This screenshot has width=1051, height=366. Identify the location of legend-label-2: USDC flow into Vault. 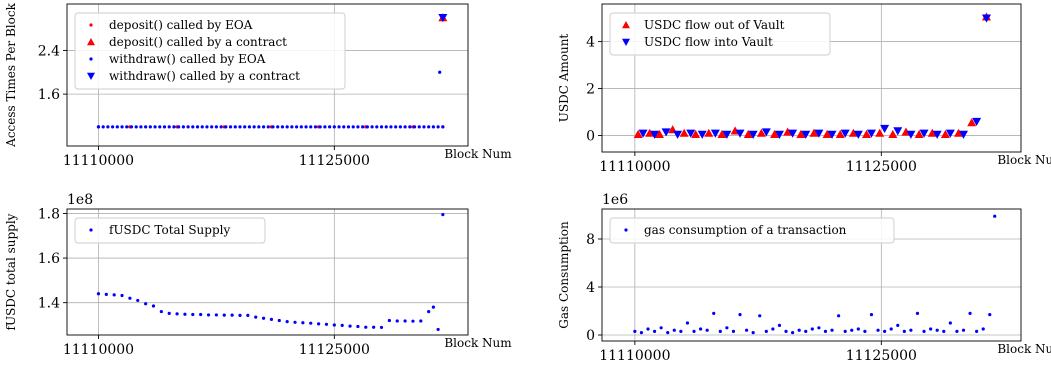
(708, 42).